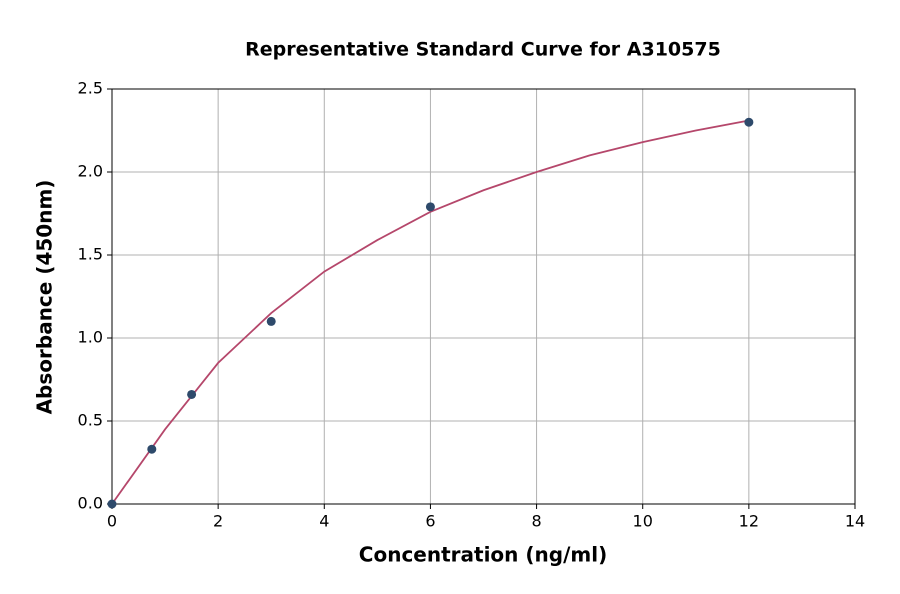  Describe the element at coordinates (90, 171) in the screenshot. I see `y-tick-label: 2.0` at that location.